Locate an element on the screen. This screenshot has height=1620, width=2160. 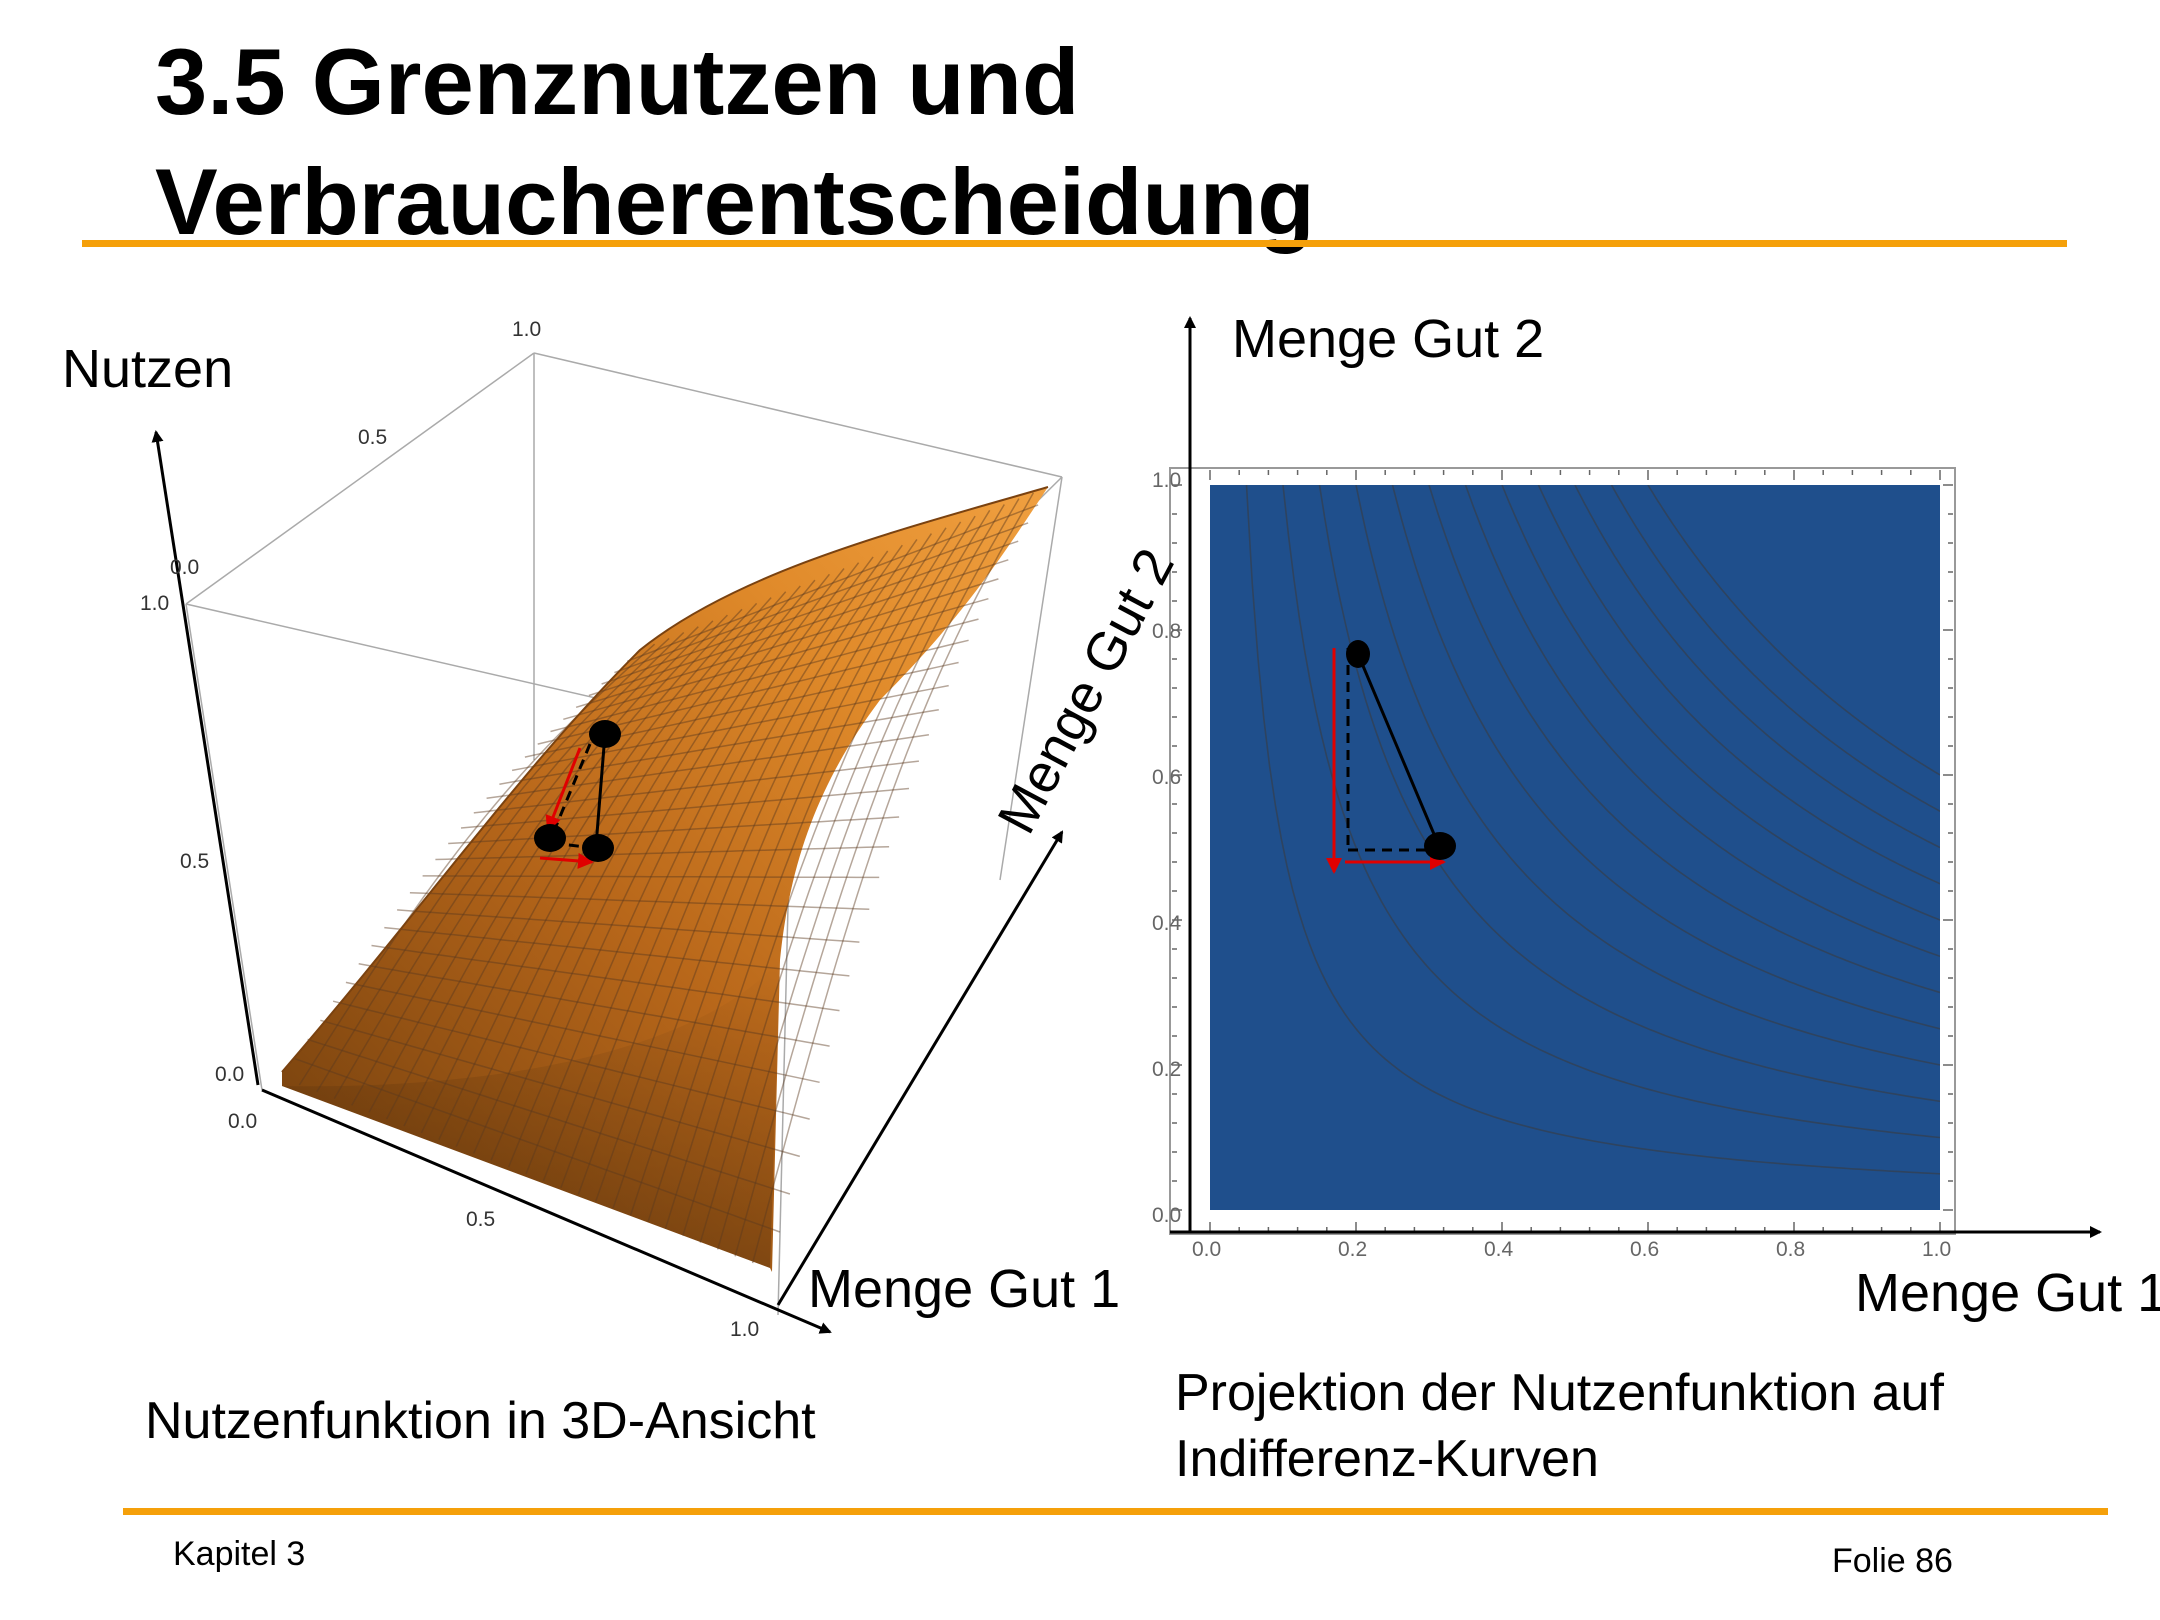
point-b is located at coordinates (1440, 846).